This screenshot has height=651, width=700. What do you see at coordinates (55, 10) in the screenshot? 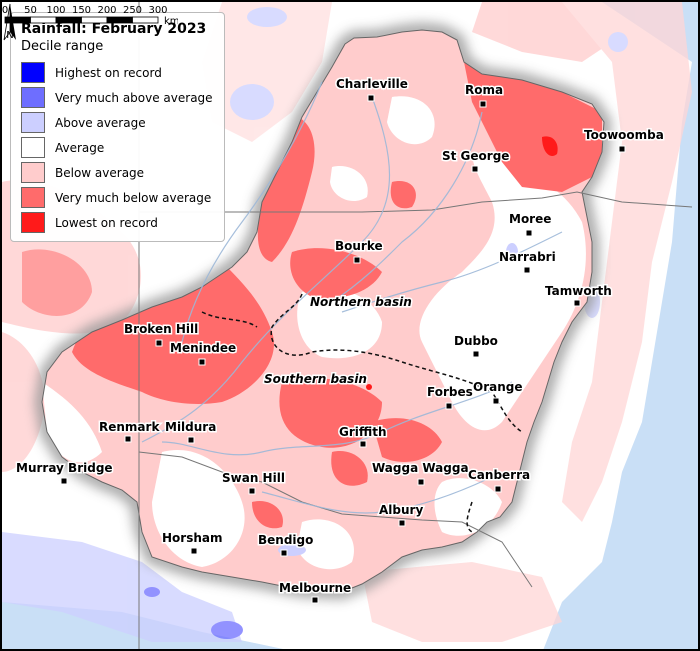
I see `scale-tick-label: 100` at bounding box center [55, 10].